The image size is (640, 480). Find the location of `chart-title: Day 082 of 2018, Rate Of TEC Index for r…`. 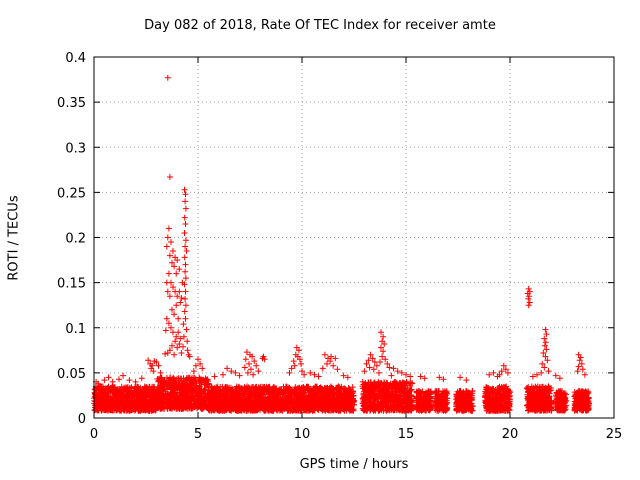

chart-title: Day 082 of 2018, Rate Of TEC Index for r… is located at coordinates (320, 25).